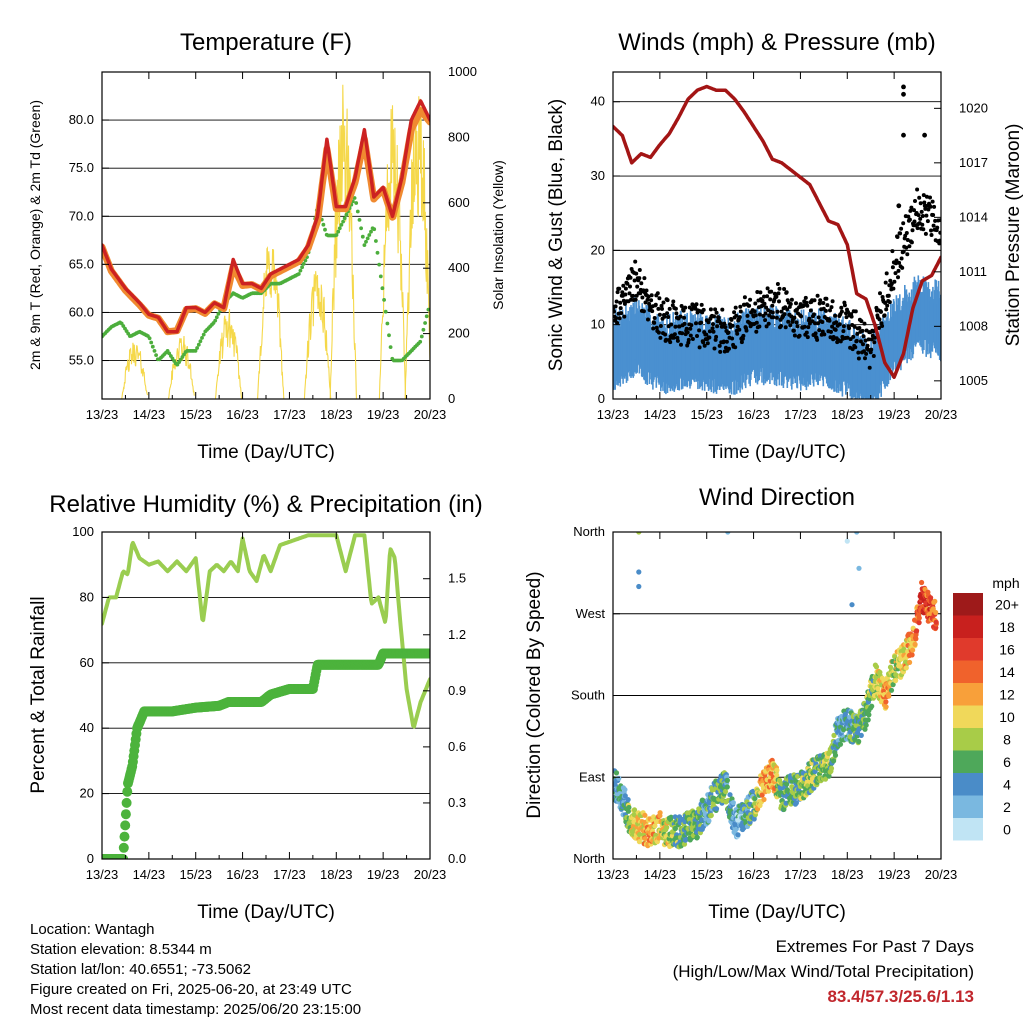 This screenshot has width=1024, height=1024. I want to click on colorbar-label: 16, so click(1007, 649).